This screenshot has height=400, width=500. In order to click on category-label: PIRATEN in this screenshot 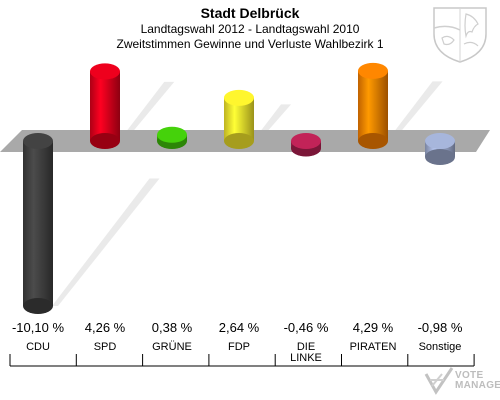, I will do `click(373, 347)`.